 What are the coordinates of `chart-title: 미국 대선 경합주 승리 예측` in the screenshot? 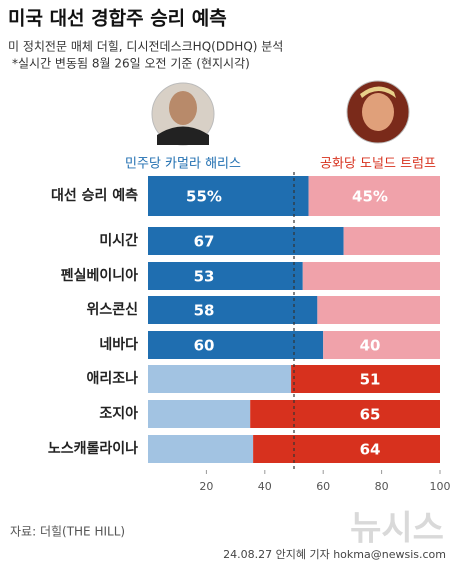 It's located at (117, 19).